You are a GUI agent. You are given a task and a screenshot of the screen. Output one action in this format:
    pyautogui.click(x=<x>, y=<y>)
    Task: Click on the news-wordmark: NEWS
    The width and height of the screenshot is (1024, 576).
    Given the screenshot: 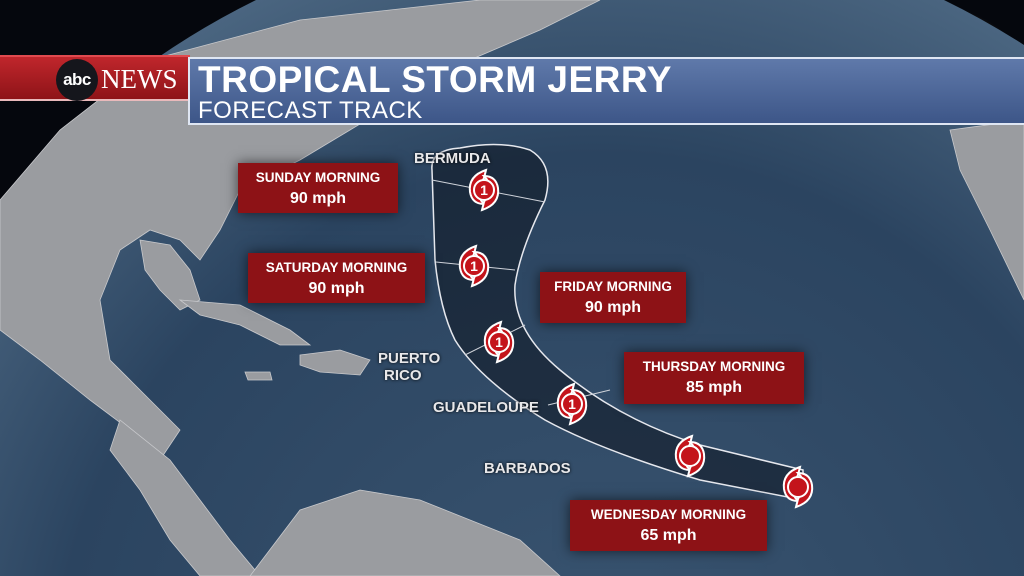 What is the action you would take?
    pyautogui.click(x=139, y=79)
    